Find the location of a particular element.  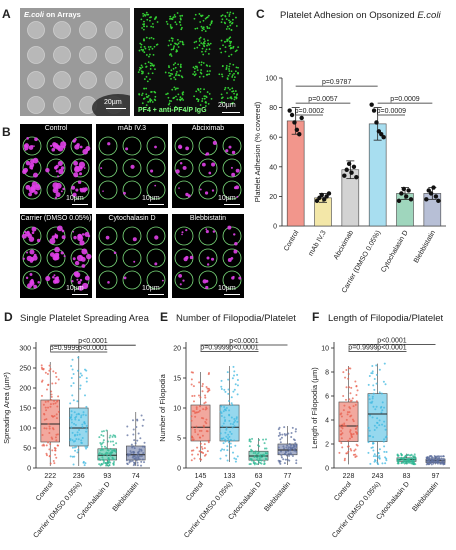

scale-bar-label: 10µm is located at coordinates (227, 198).